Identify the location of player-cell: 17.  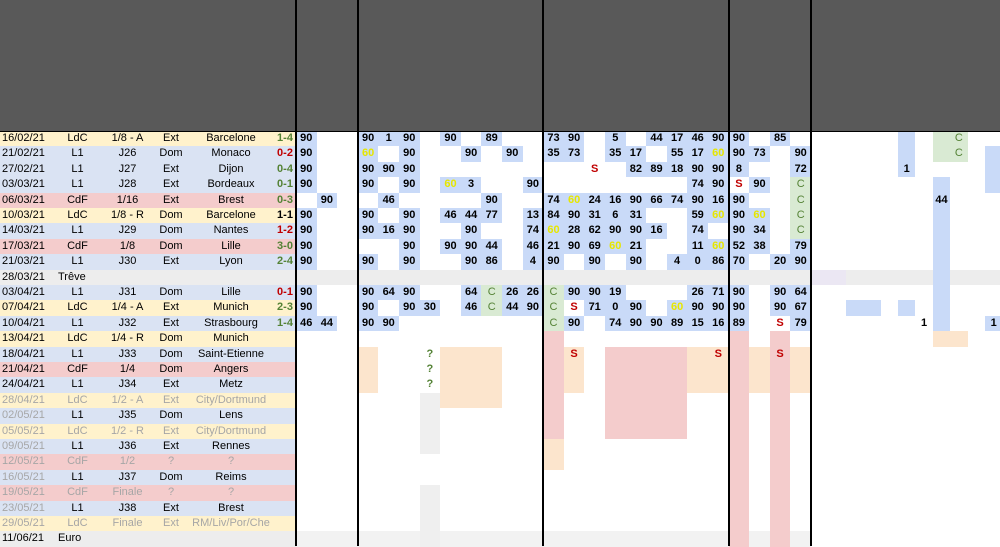
(697, 154).